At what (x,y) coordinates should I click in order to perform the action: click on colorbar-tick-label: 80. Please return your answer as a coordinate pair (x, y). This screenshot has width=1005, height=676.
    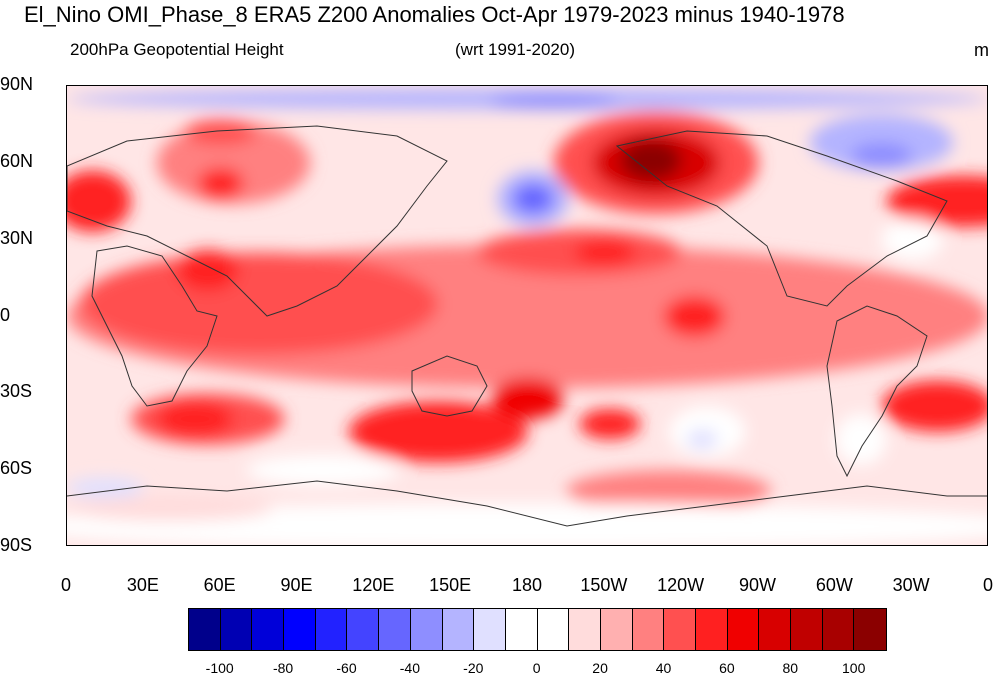
    Looking at the image, I should click on (790, 668).